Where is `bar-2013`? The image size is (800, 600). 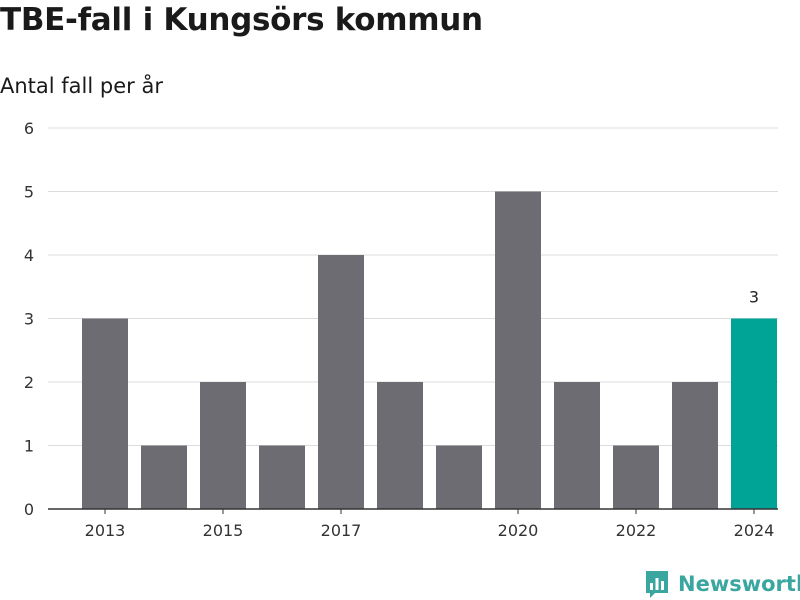
bar-2013 is located at coordinates (105, 413).